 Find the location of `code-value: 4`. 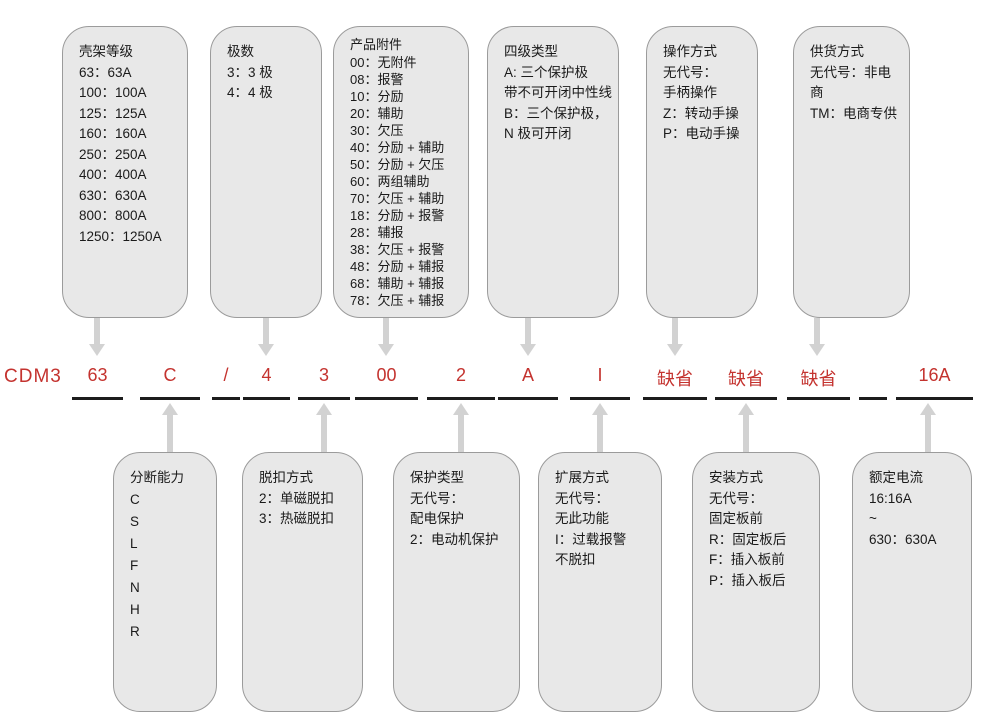

code-value: 4 is located at coordinates (266, 375).